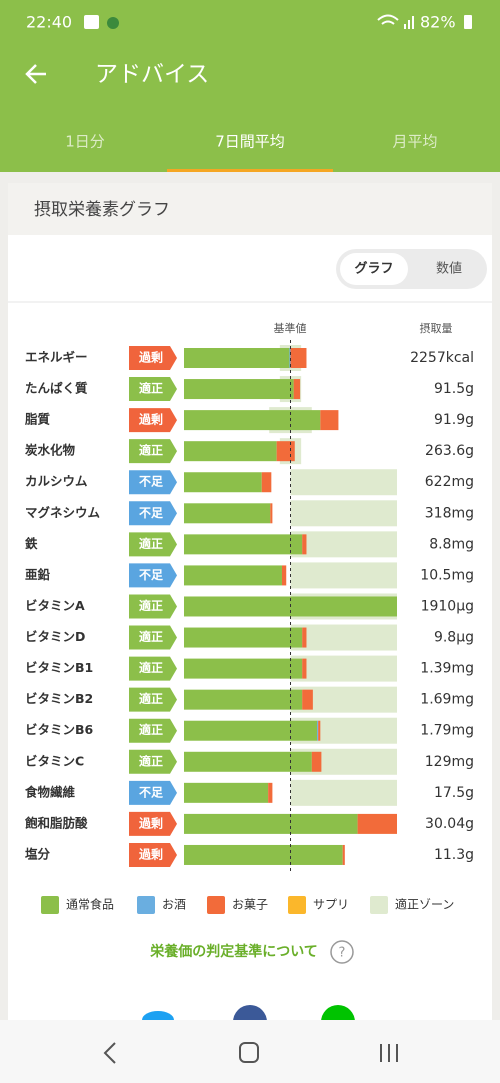  Describe the element at coordinates (388, 19) in the screenshot. I see `wifi-icon` at that location.